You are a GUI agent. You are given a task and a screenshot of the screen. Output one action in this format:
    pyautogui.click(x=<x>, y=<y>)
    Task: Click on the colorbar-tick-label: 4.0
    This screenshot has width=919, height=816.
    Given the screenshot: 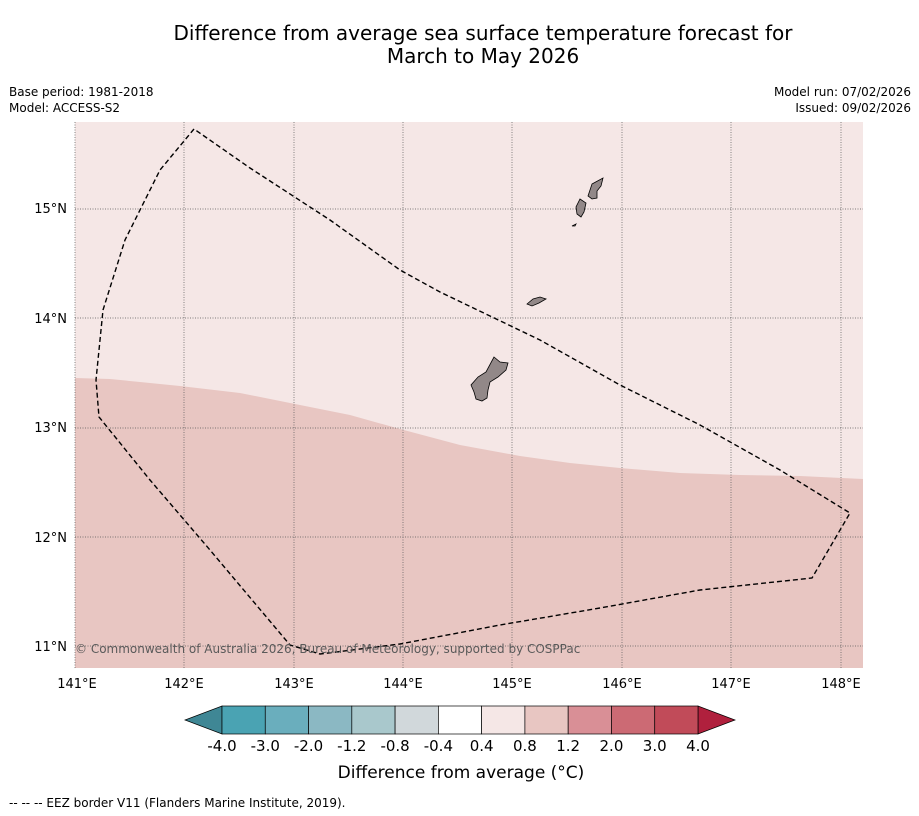 What is the action you would take?
    pyautogui.click(x=698, y=746)
    